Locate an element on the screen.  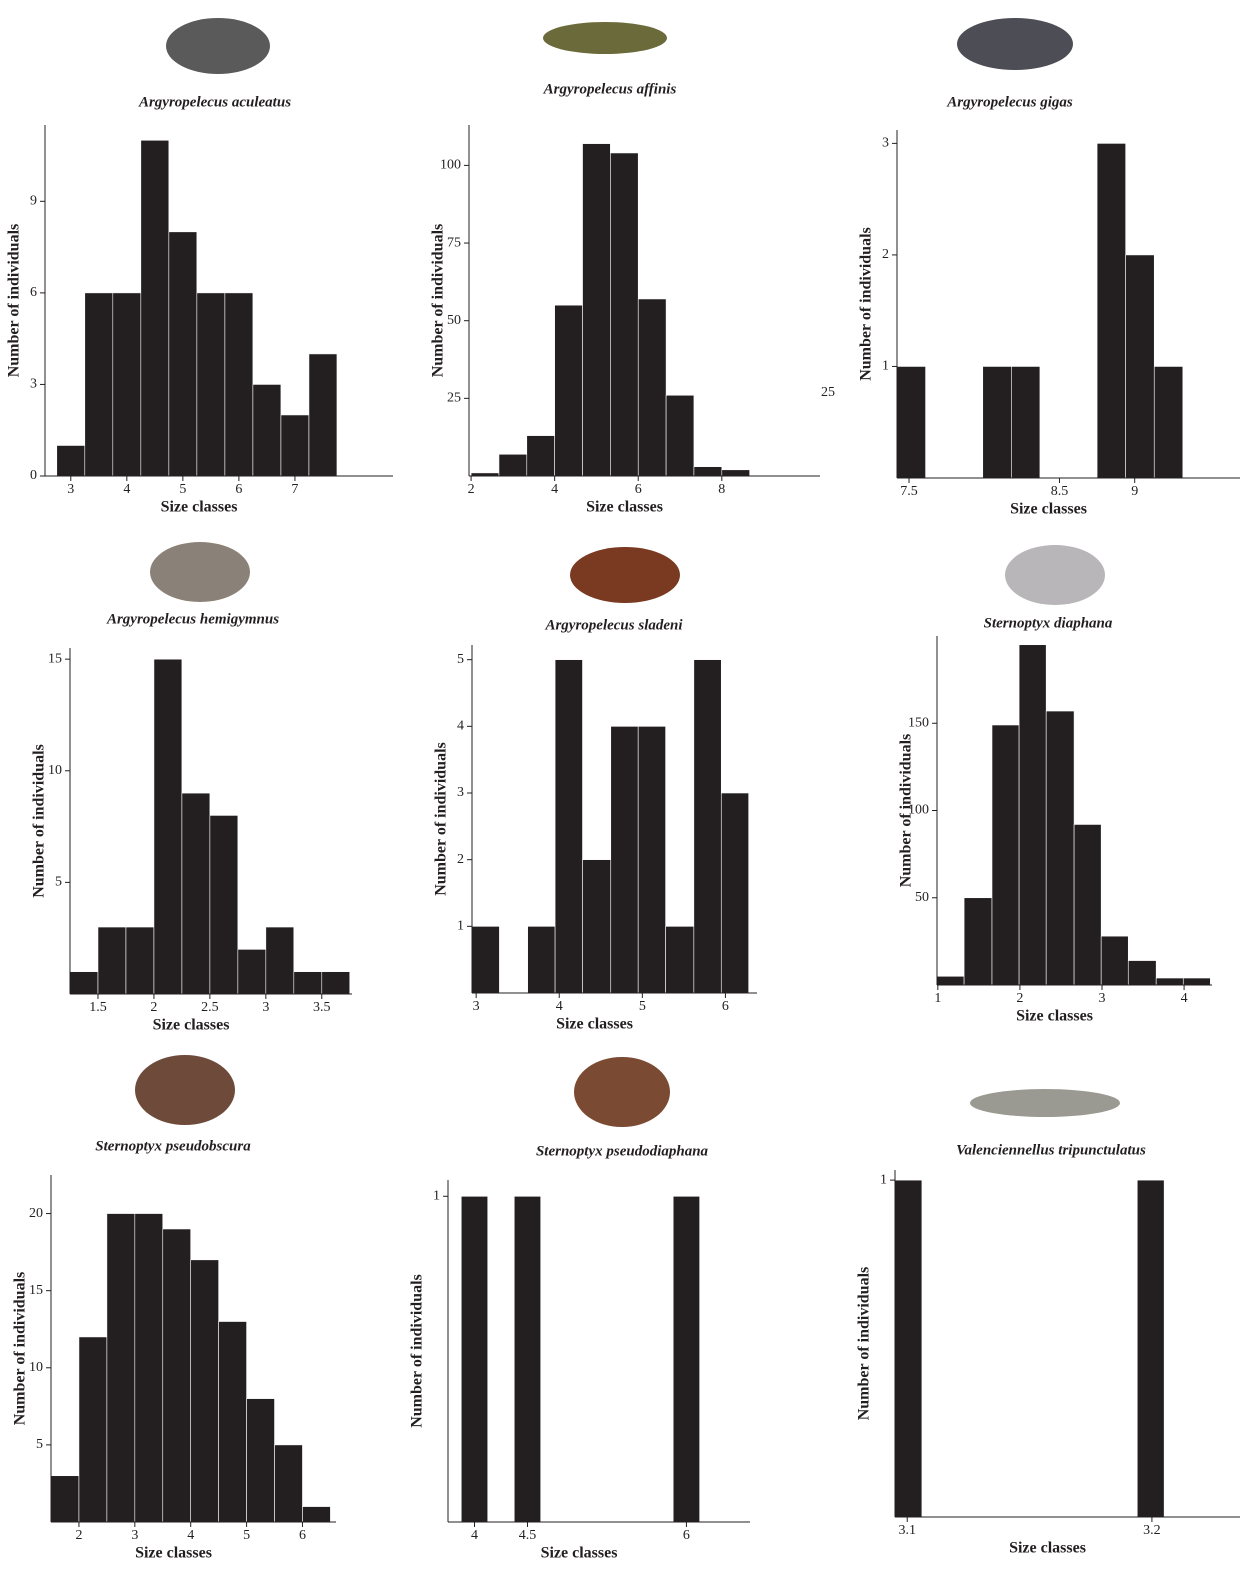
y-tick-label: 2 is located at coordinates (885, 254).